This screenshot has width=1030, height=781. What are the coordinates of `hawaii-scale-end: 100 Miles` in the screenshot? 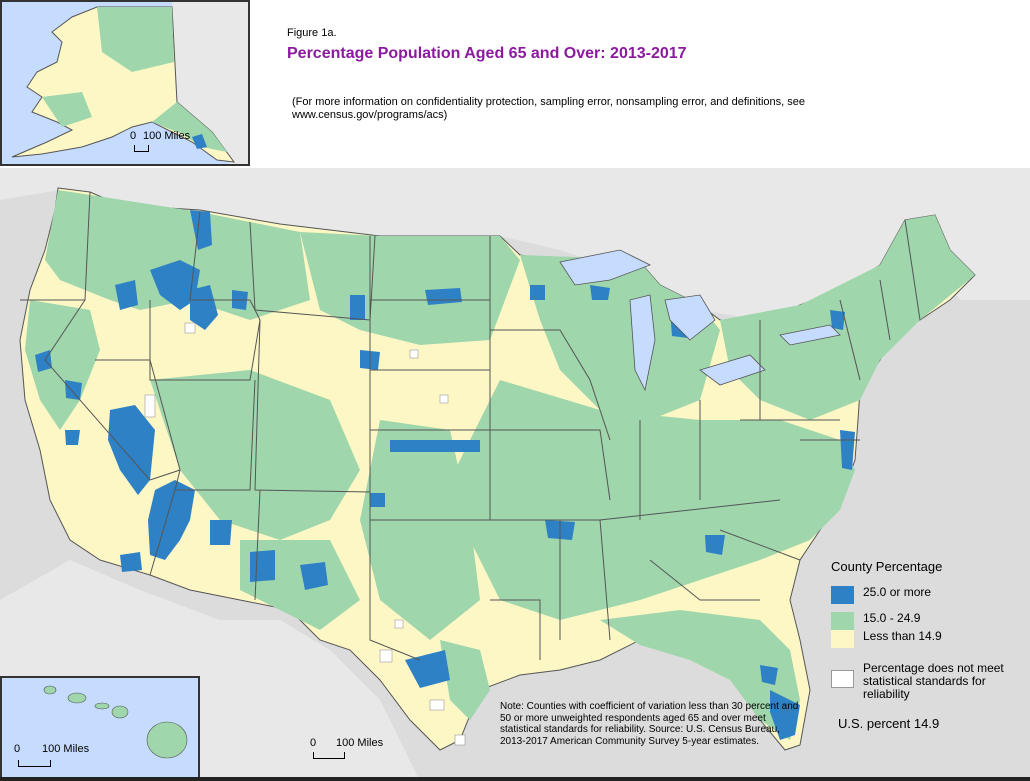 It's located at (66, 749).